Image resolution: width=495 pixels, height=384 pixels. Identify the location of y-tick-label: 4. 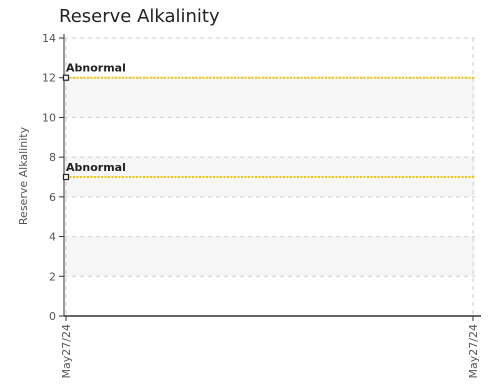
(52, 237).